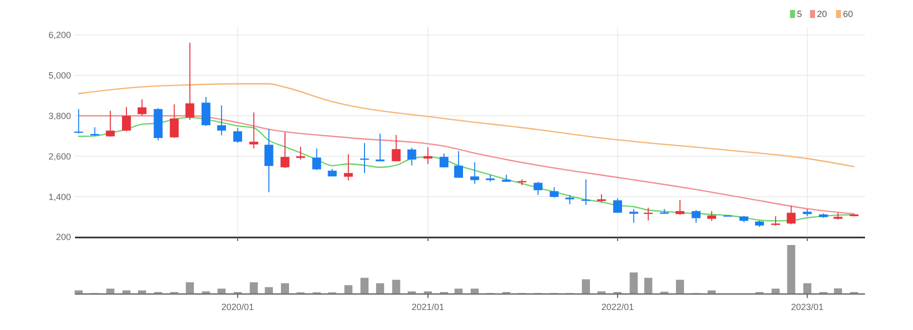  What do you see at coordinates (237, 307) in the screenshot?
I see `x-tick-label: 2020/01` at bounding box center [237, 307].